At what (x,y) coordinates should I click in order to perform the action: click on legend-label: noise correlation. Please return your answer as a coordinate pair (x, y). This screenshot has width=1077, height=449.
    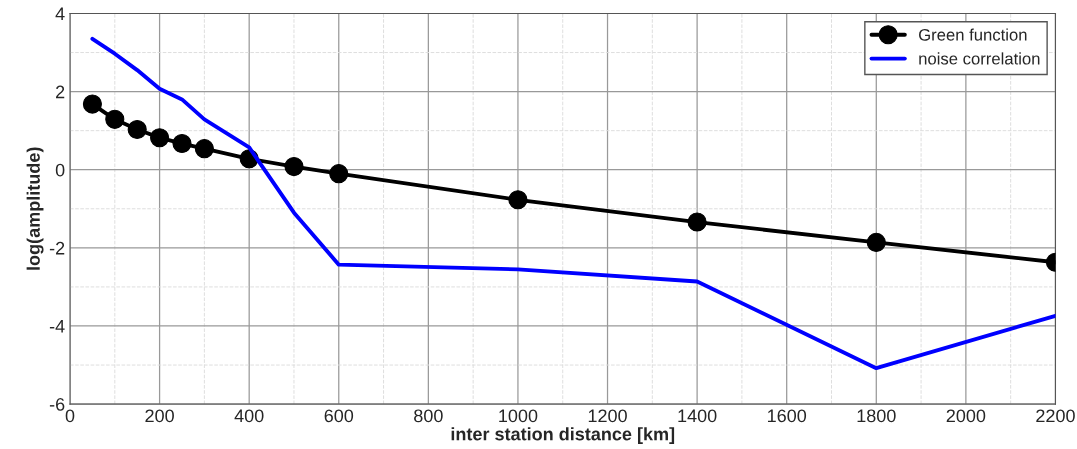
    Looking at the image, I should click on (979, 58).